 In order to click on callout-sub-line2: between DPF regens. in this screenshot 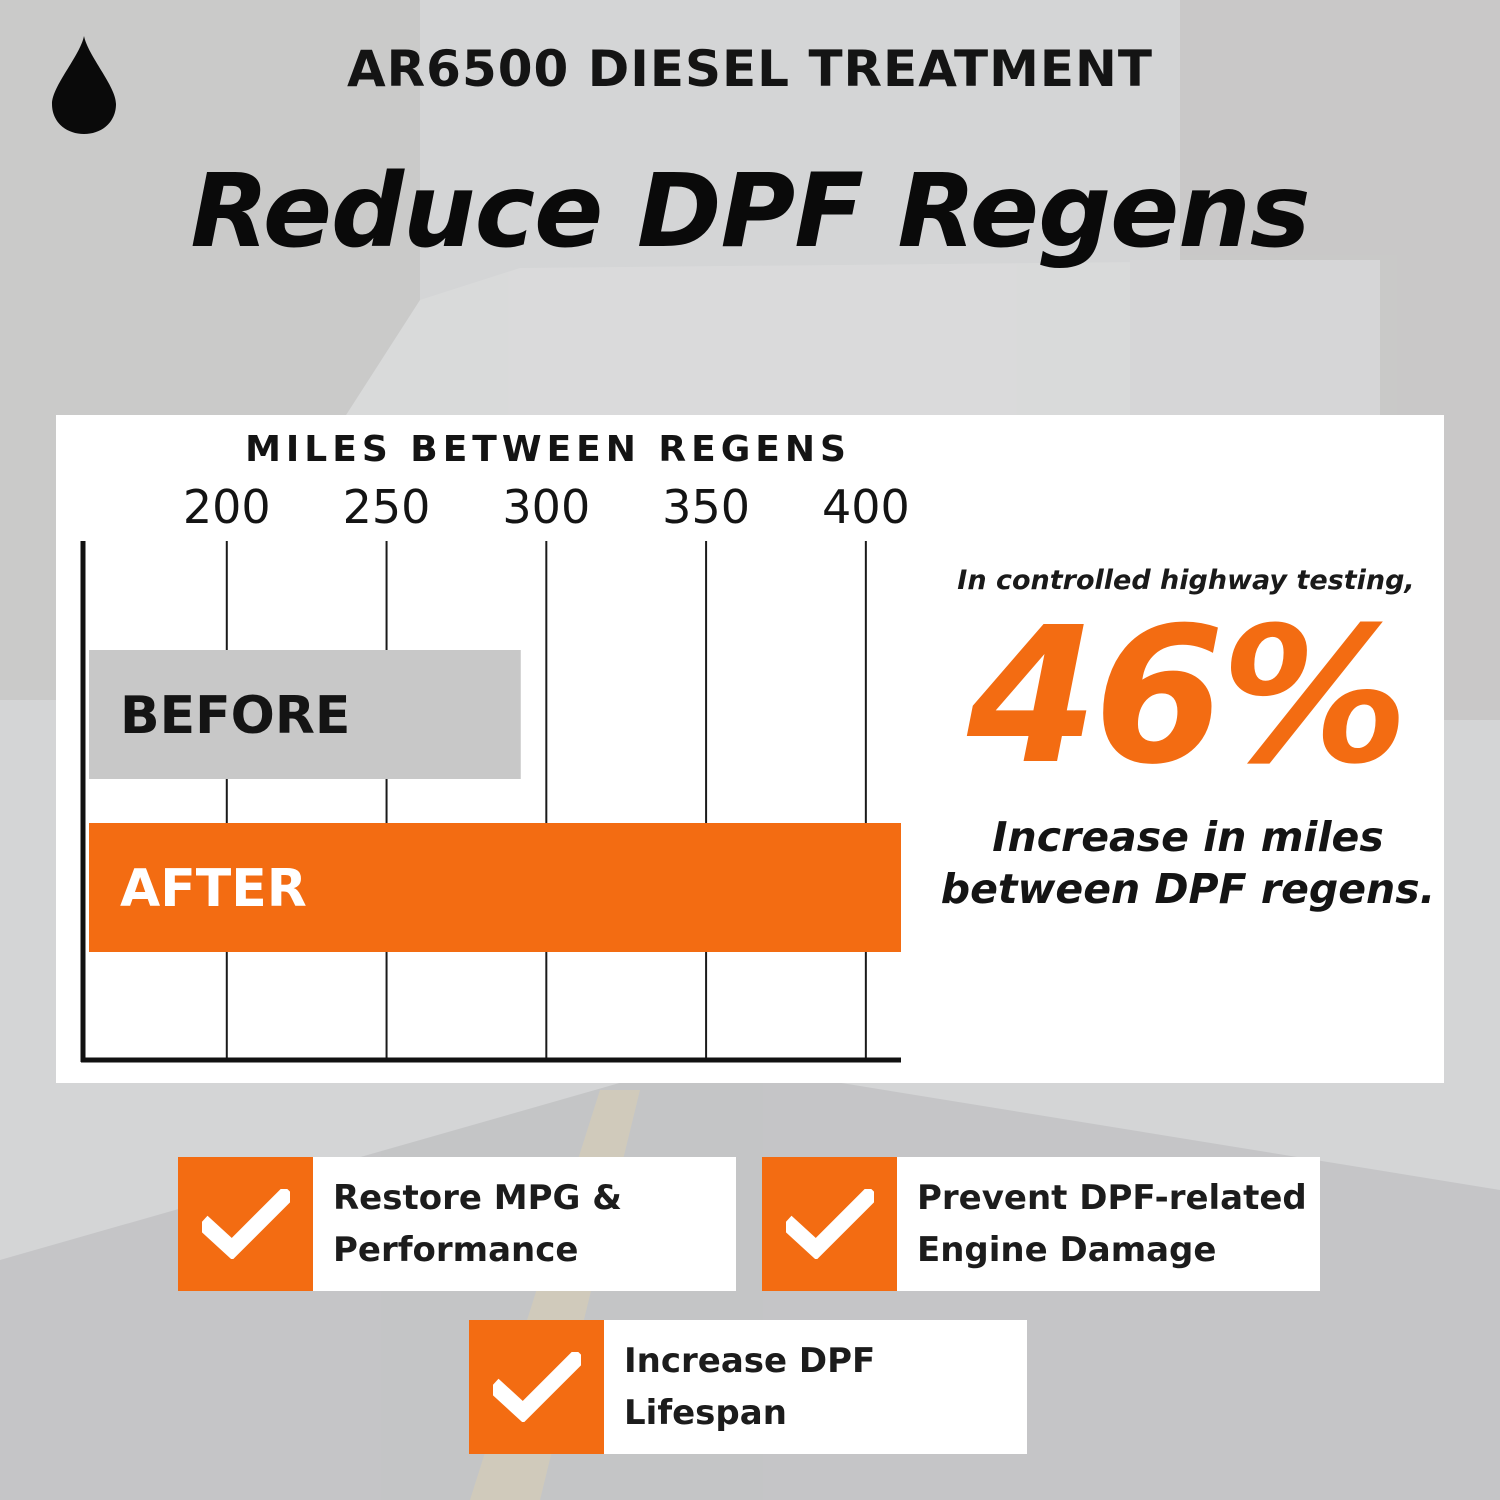, I will do `click(1188, 889)`.